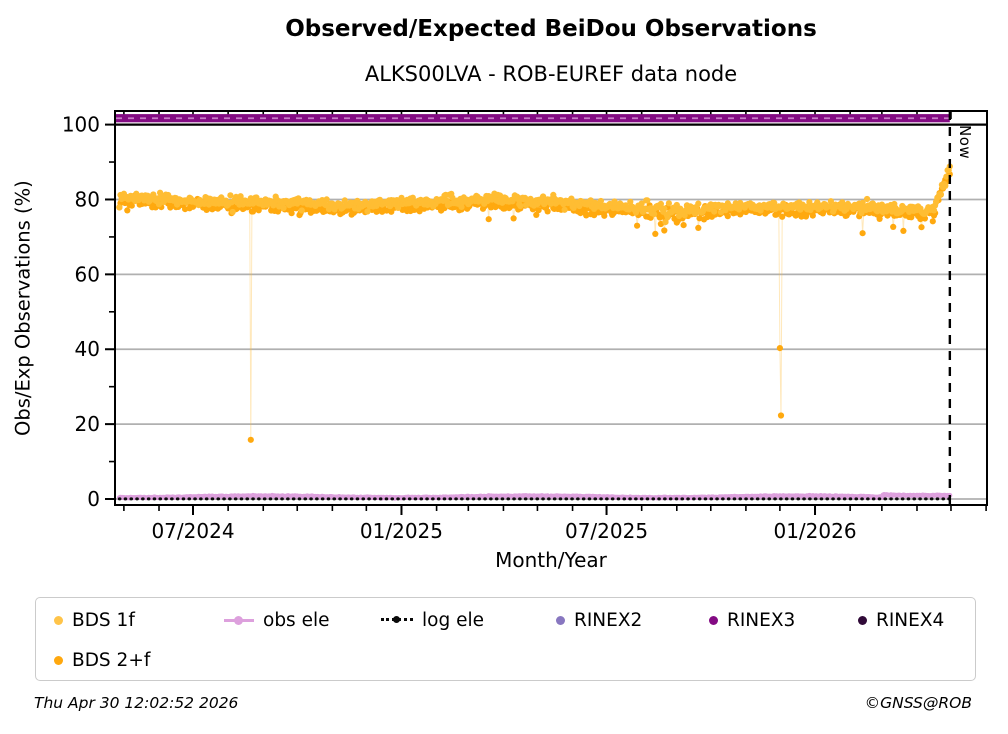 The image size is (1008, 734). What do you see at coordinates (761, 620) in the screenshot?
I see `legend-label: RINEX3` at bounding box center [761, 620].